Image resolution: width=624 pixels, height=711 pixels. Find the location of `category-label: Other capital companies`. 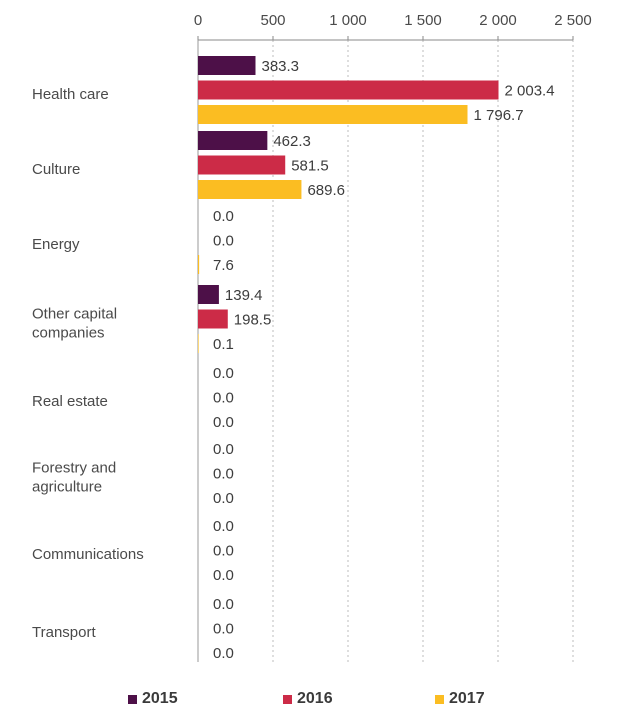

category-label: Other capital companies is located at coordinates (74, 324).